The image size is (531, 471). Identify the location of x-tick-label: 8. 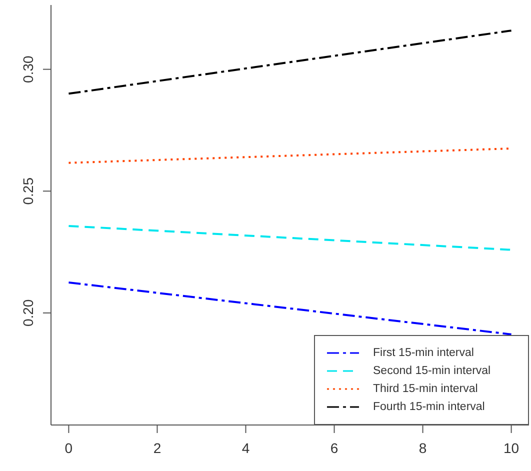
(422, 448).